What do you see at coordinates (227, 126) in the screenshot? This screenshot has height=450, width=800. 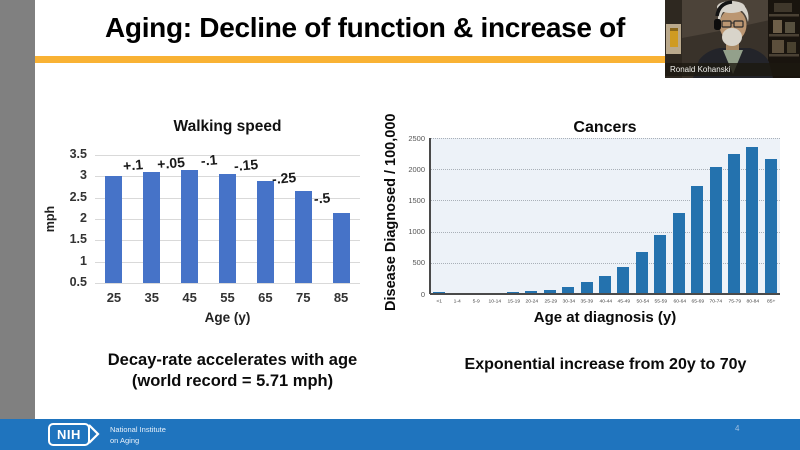 I see `walking-chart-title: Walking speed` at bounding box center [227, 126].